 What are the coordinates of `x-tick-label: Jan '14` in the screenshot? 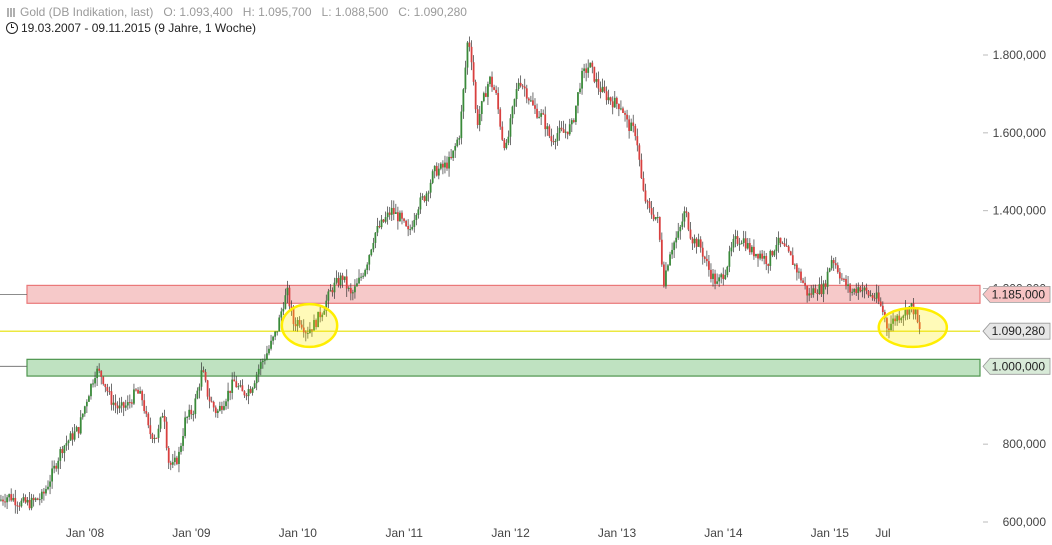 It's located at (723, 533).